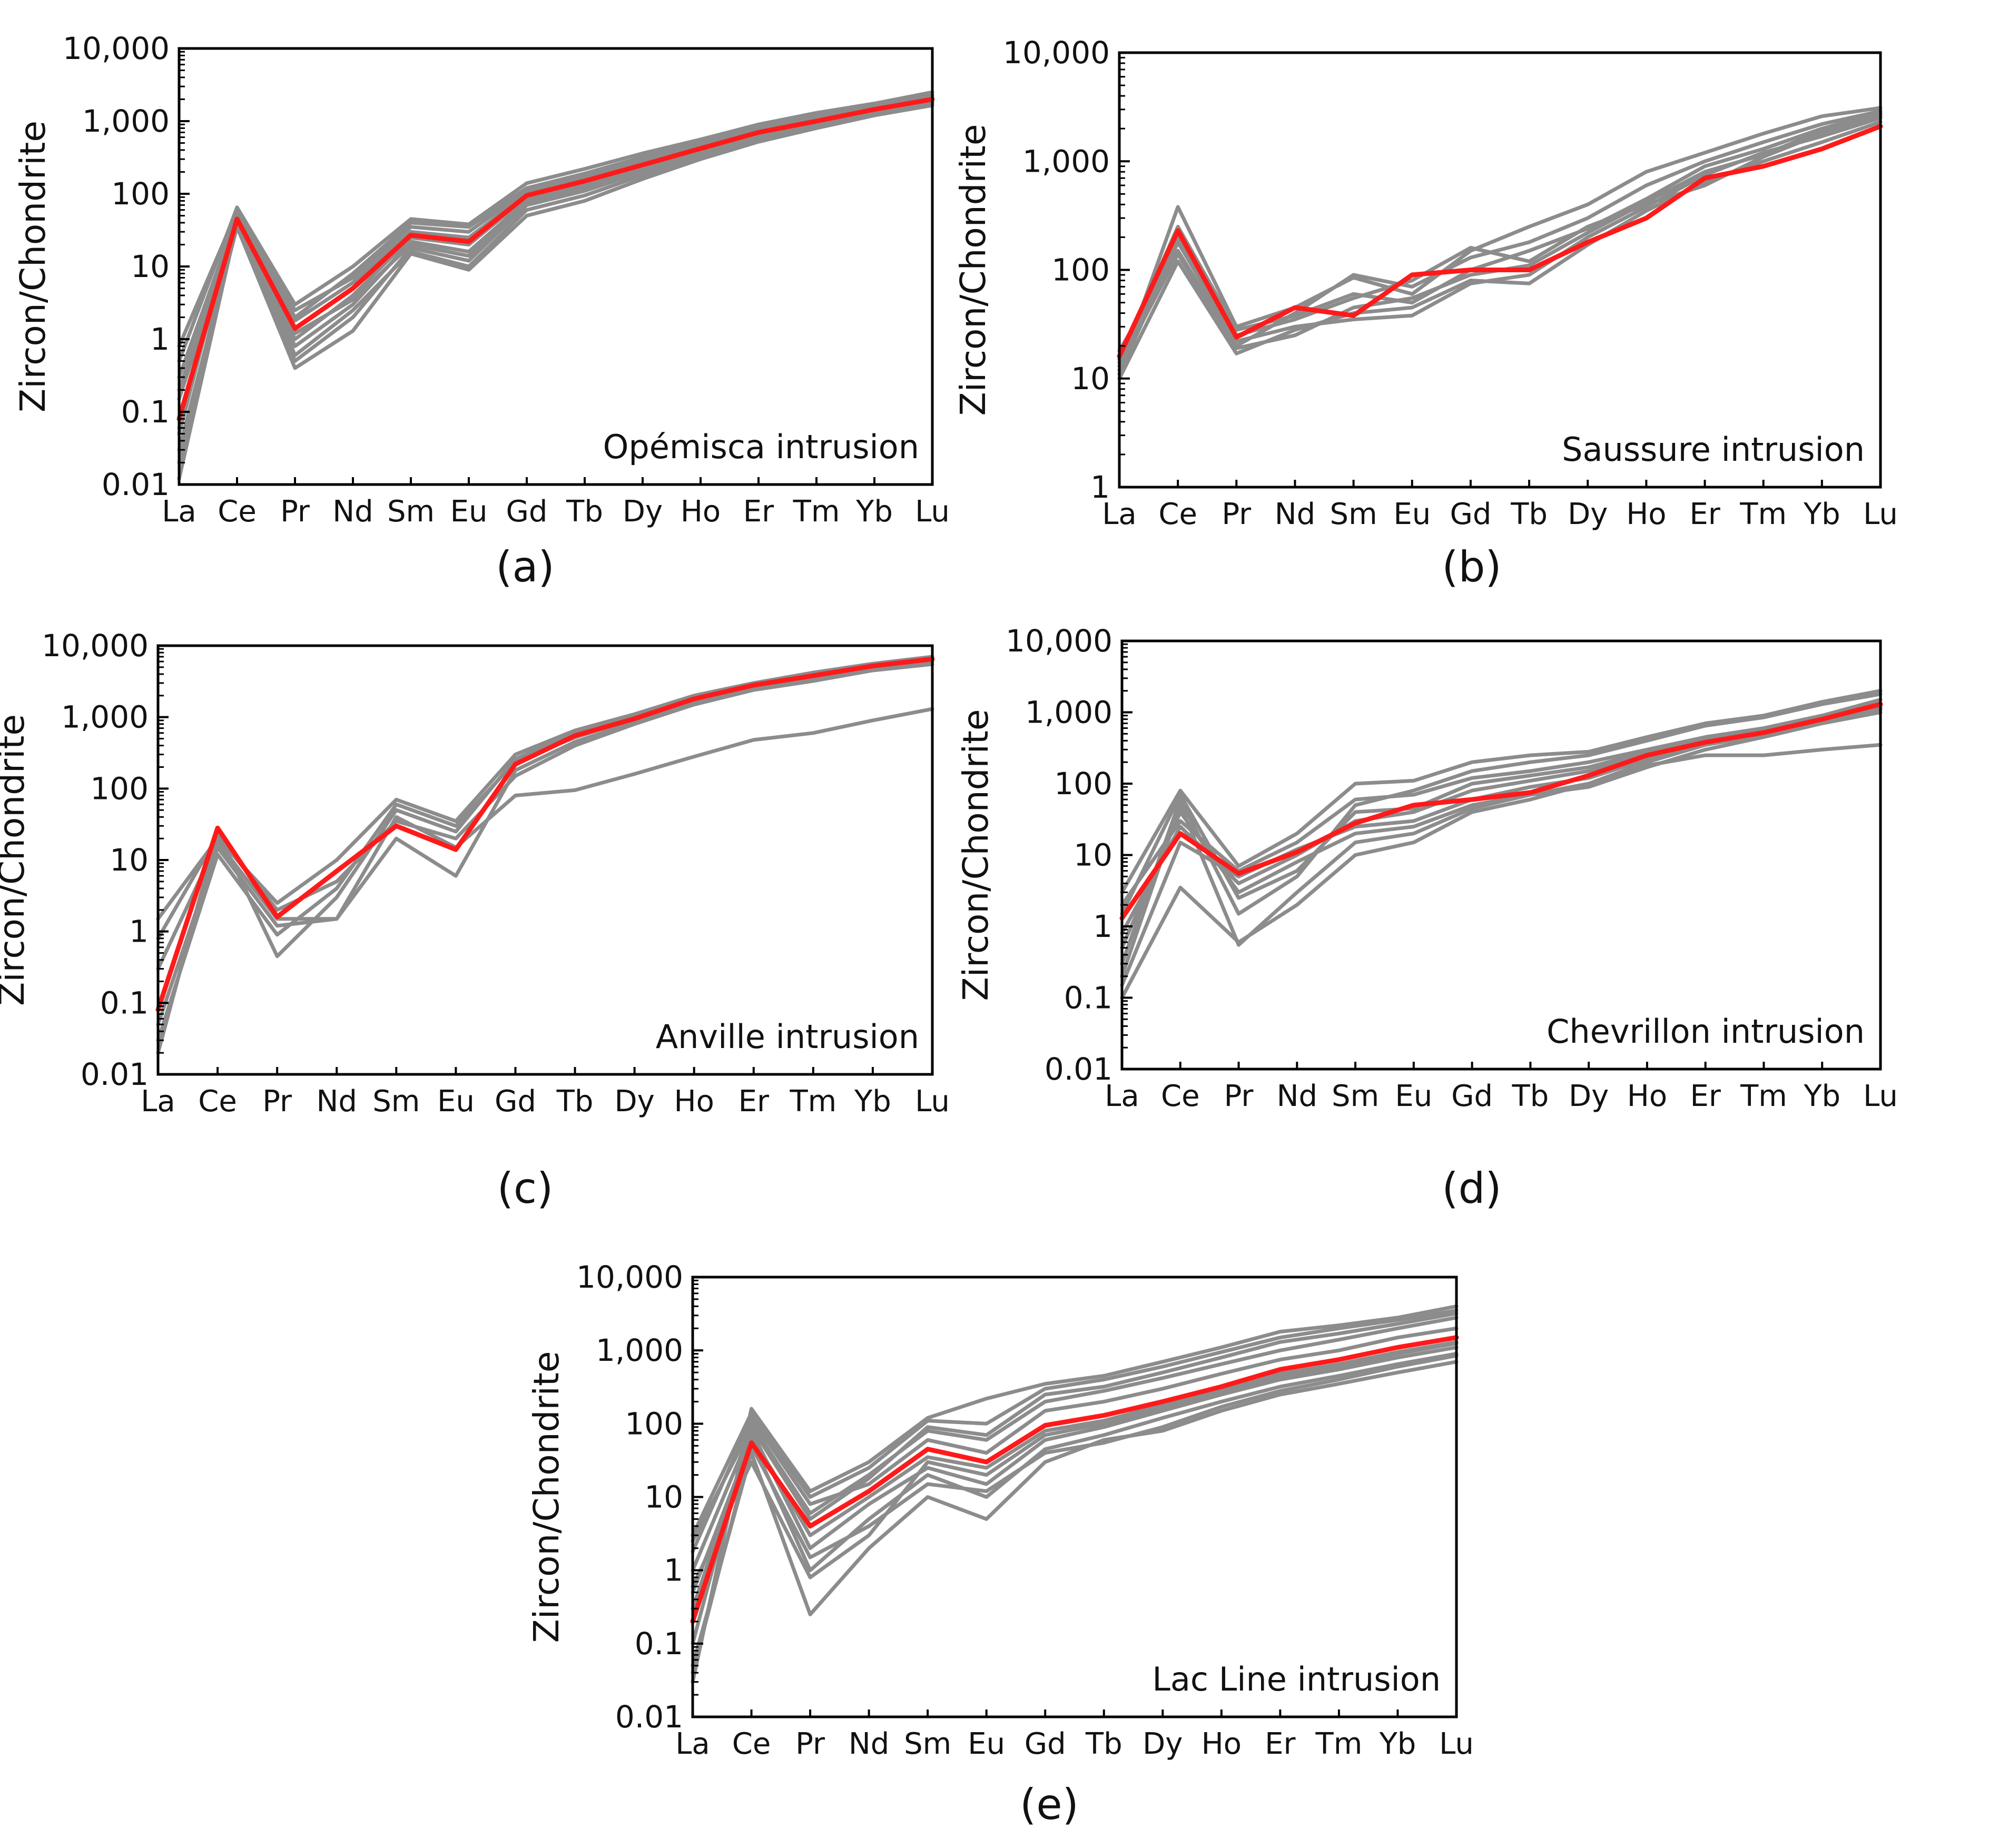  I want to click on y-axis-label-c: Zircon/Chondrite, so click(16, 860).